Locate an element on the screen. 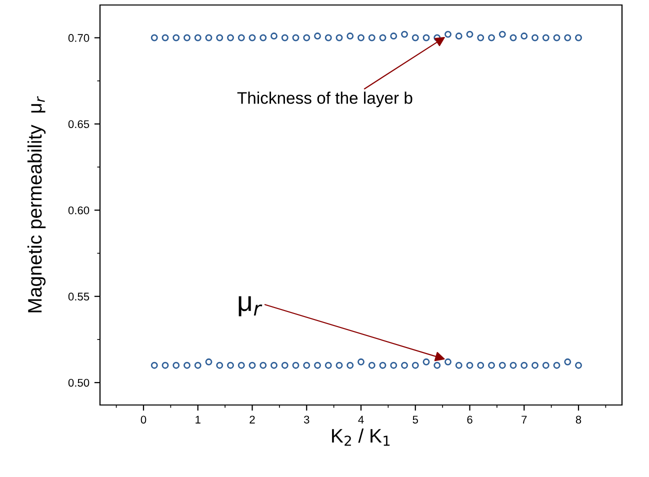  annotation: μ$_{r}$ is located at coordinates (250, 306).